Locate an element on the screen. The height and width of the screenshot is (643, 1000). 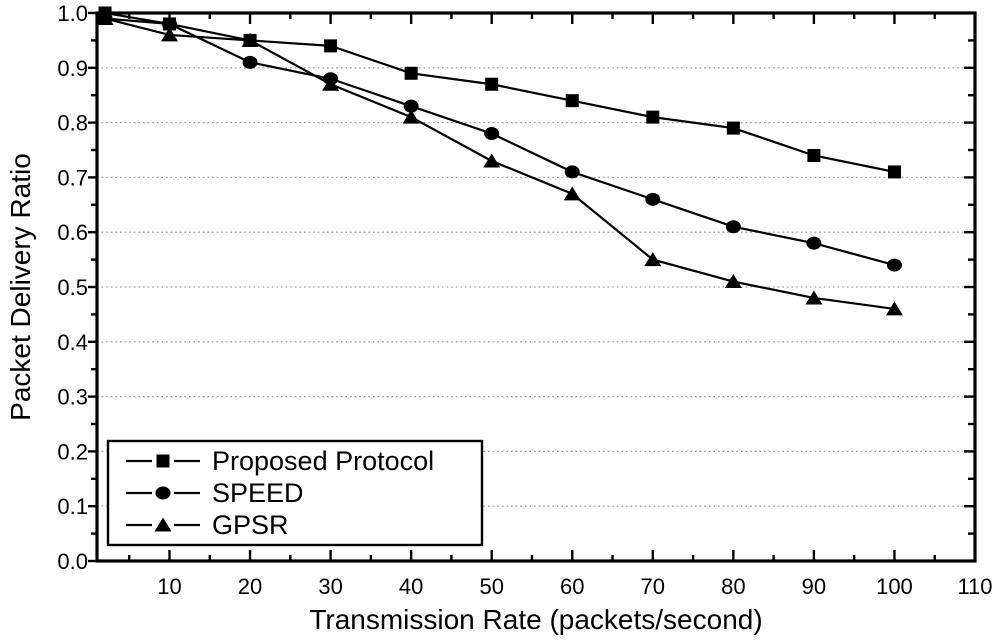
x-tick-label: 10 is located at coordinates (169, 586).